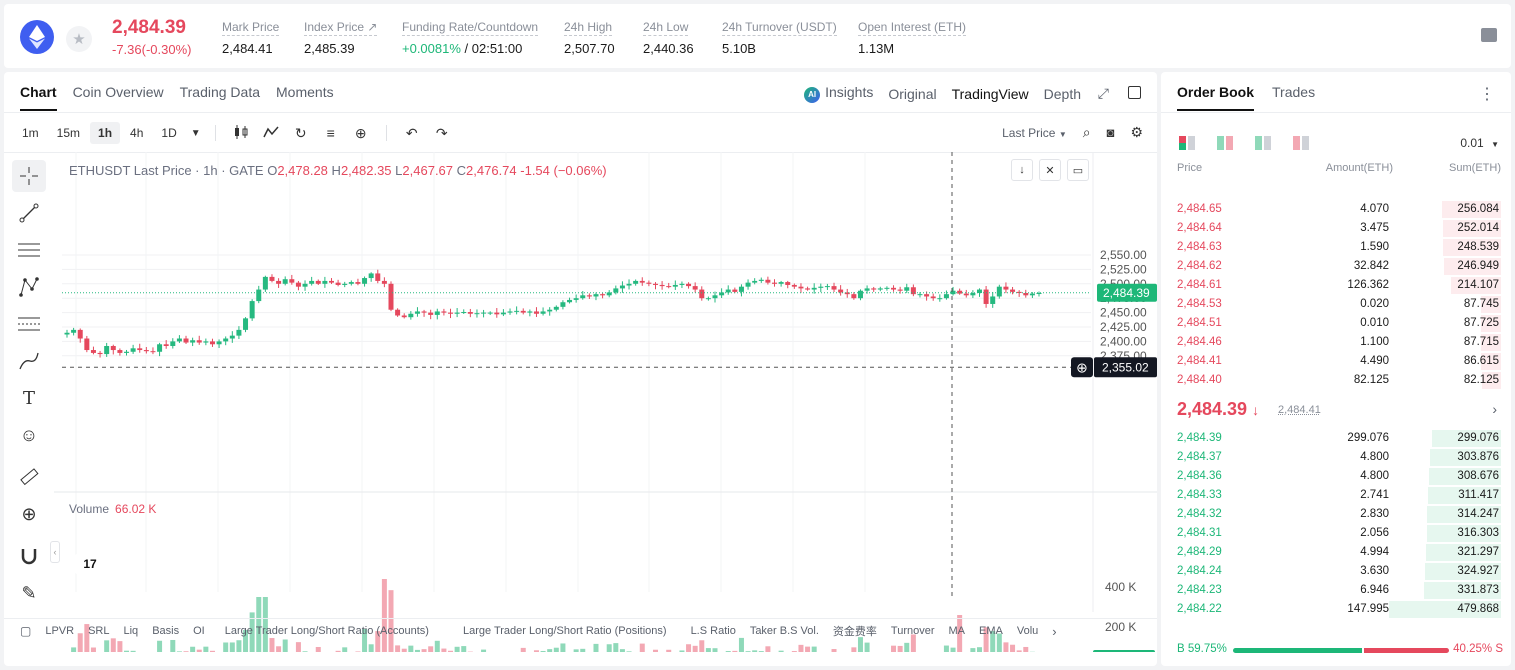 The height and width of the screenshot is (670, 1515). What do you see at coordinates (1490, 323) in the screenshot?
I see `depth-bar` at bounding box center [1490, 323].